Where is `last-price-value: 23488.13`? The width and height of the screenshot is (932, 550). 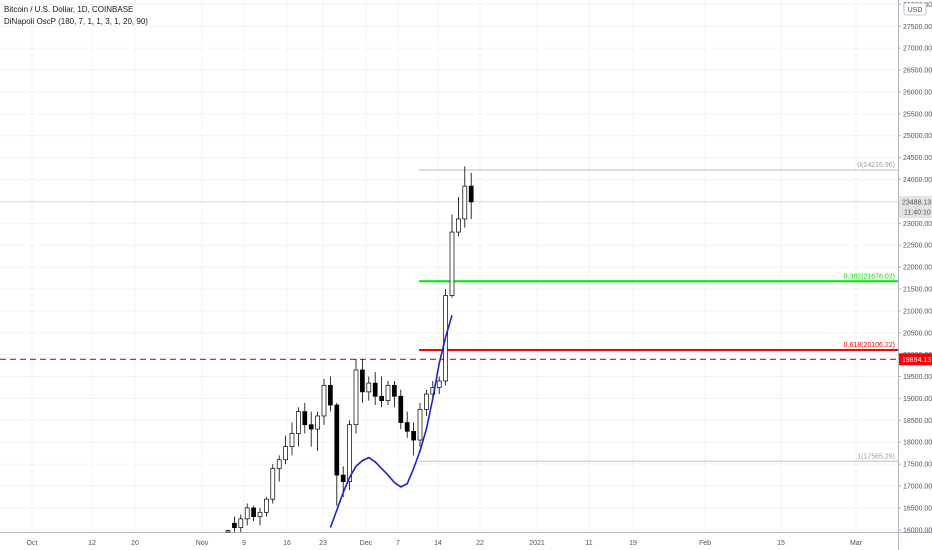 last-price-value: 23488.13 is located at coordinates (916, 202).